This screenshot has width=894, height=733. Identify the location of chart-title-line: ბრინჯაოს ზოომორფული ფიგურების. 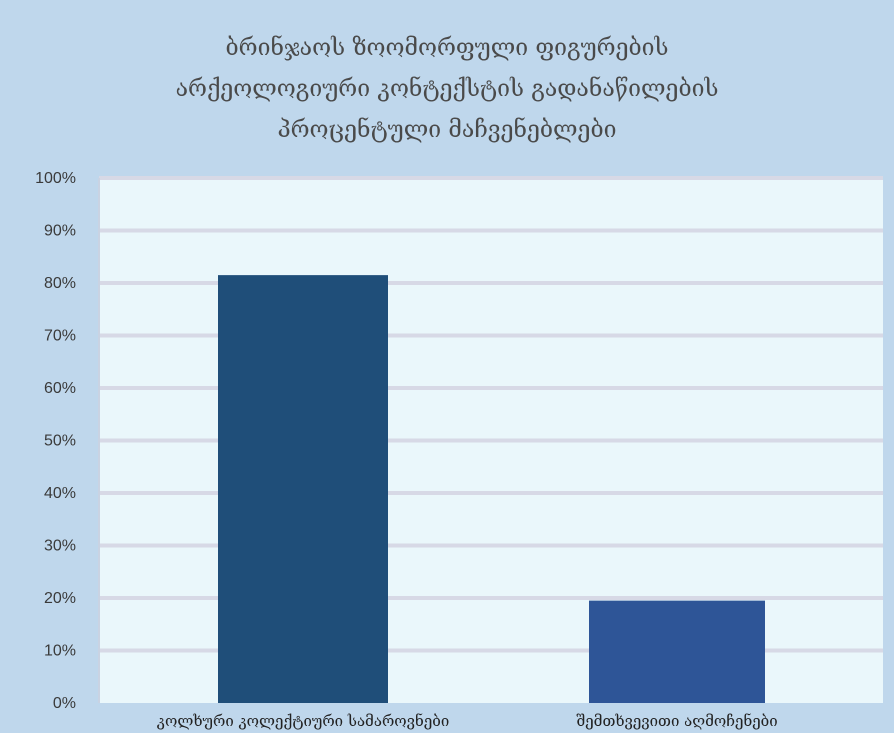
(447, 48).